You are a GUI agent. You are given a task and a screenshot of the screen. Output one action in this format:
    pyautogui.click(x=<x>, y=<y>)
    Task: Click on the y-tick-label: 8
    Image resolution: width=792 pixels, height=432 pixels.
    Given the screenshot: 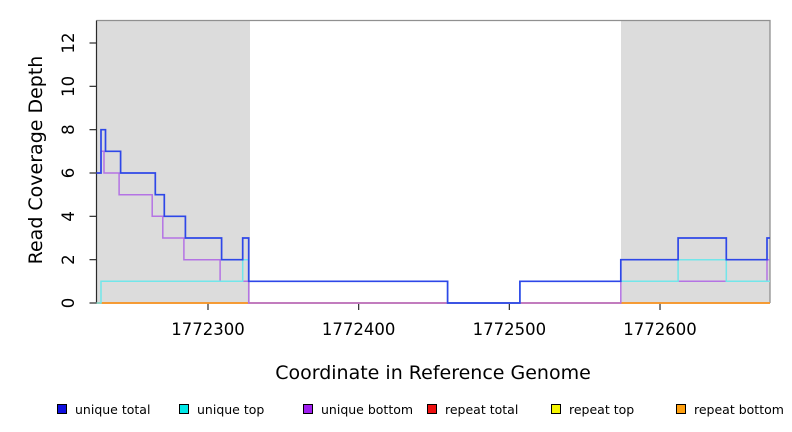 What is the action you would take?
    pyautogui.click(x=68, y=129)
    